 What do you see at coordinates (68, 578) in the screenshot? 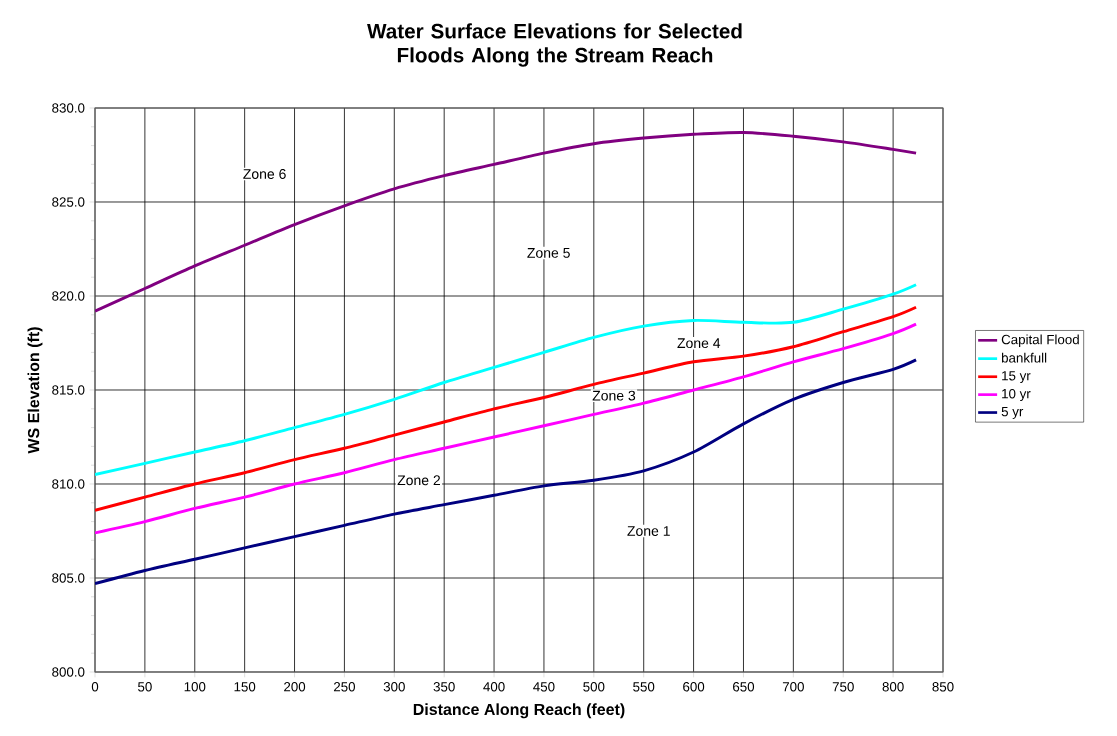
I see `y-tick-label: 805.0` at bounding box center [68, 578].